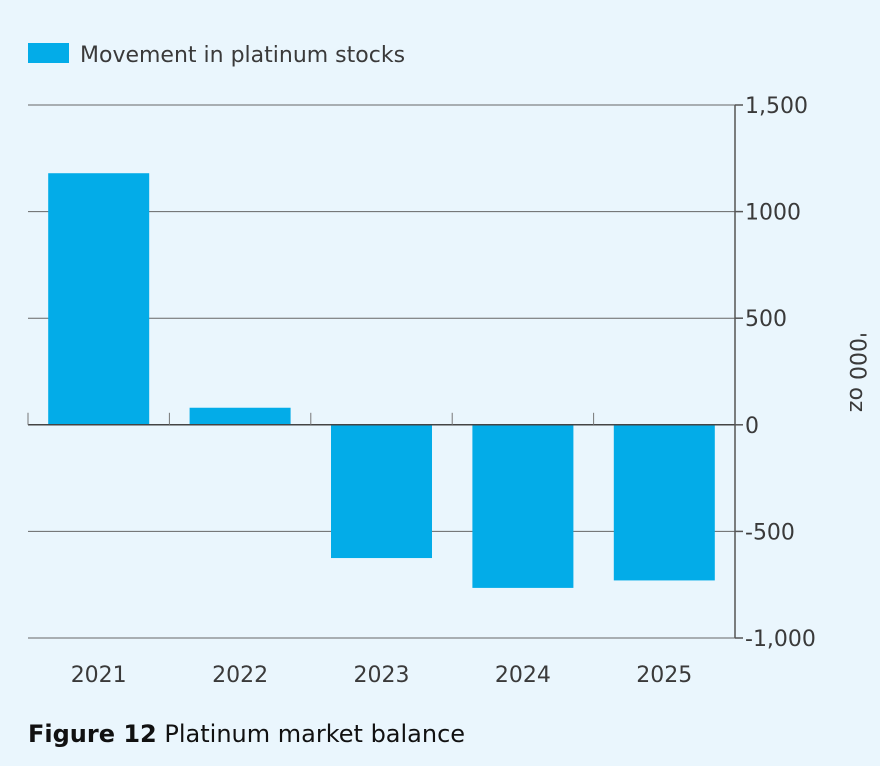 The height and width of the screenshot is (766, 880). I want to click on legend: Movement in platinum stocks, so click(216, 55).